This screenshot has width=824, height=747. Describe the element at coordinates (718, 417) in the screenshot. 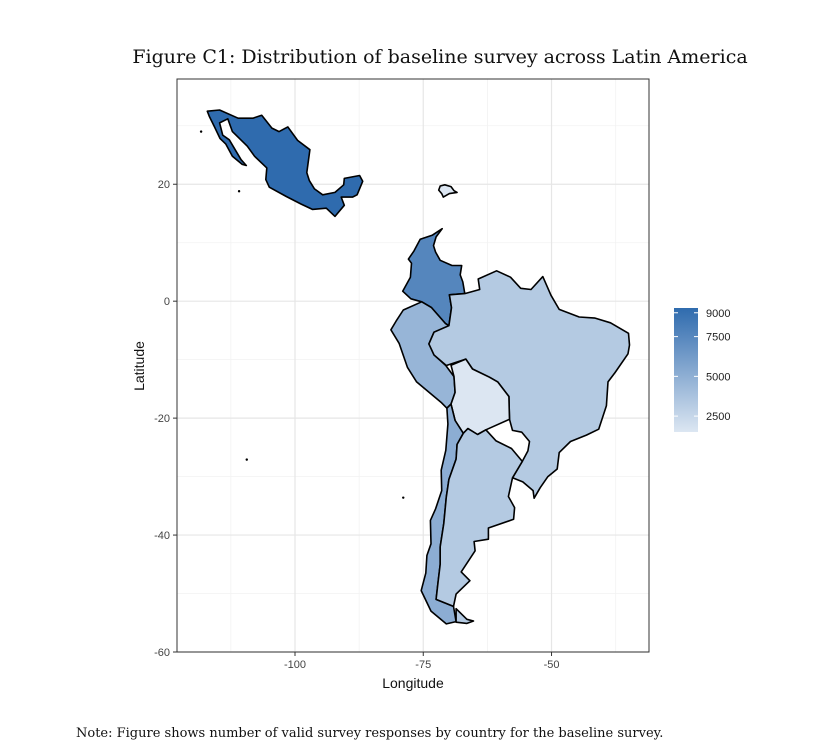

I see `legend-label: 2500` at that location.